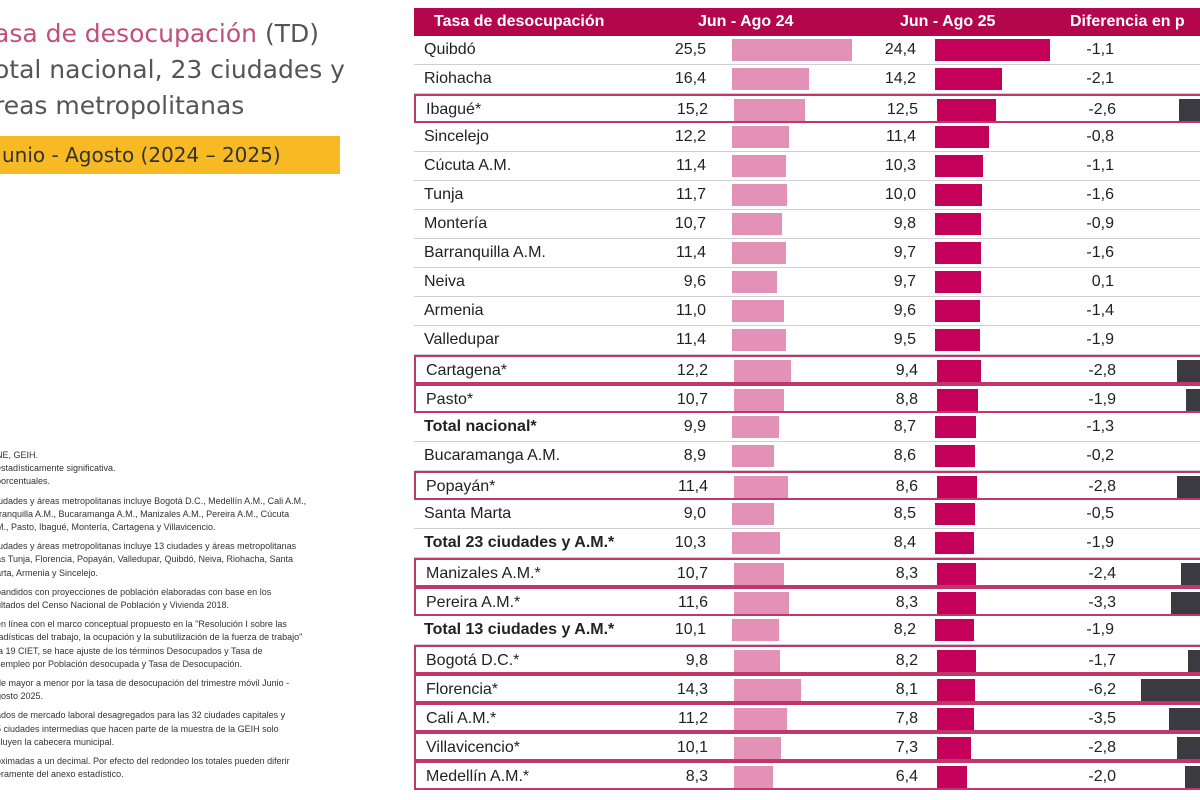 This screenshot has height=800, width=1200. Describe the element at coordinates (807, 688) in the screenshot. I see `table-row: Florencia* 14,3 8,1 -6,2` at that location.